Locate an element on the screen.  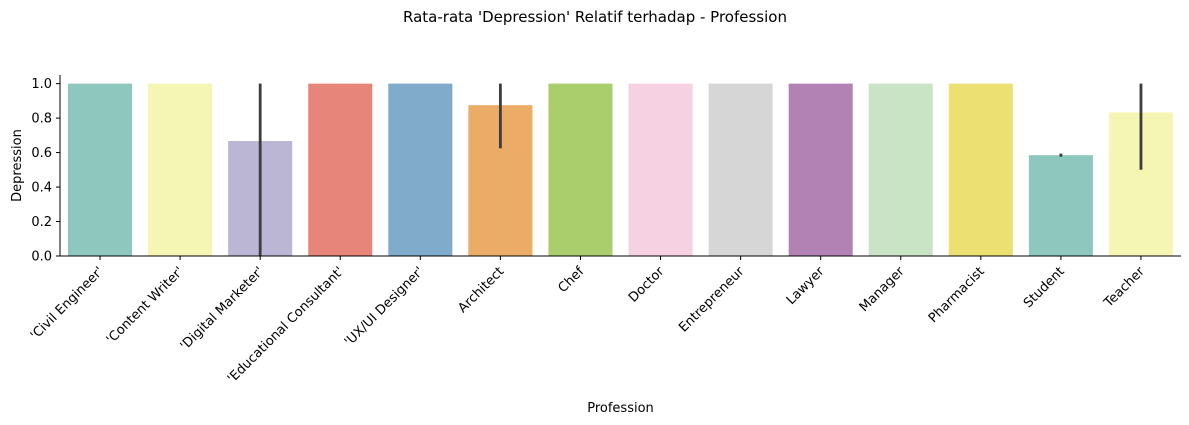
x-axis-label: Profession is located at coordinates (620, 408).